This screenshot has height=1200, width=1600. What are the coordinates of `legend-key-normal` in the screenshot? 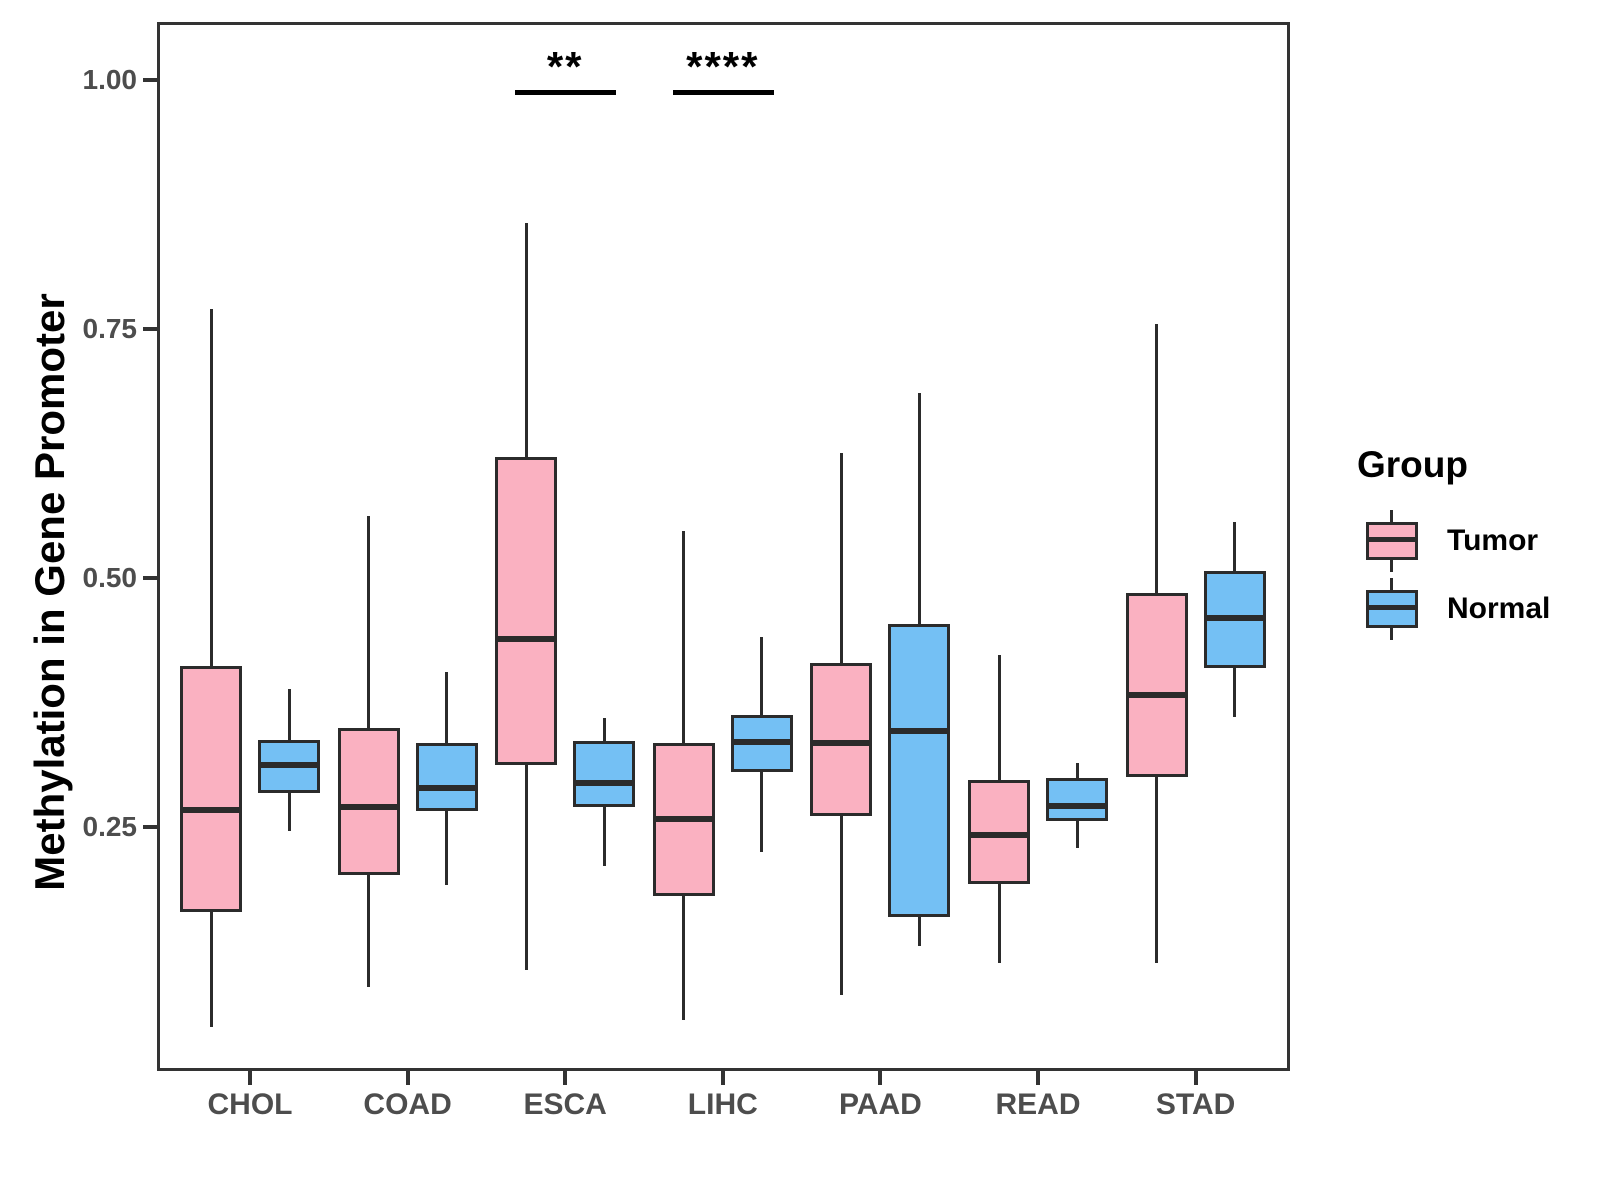 It's located at (1392, 609).